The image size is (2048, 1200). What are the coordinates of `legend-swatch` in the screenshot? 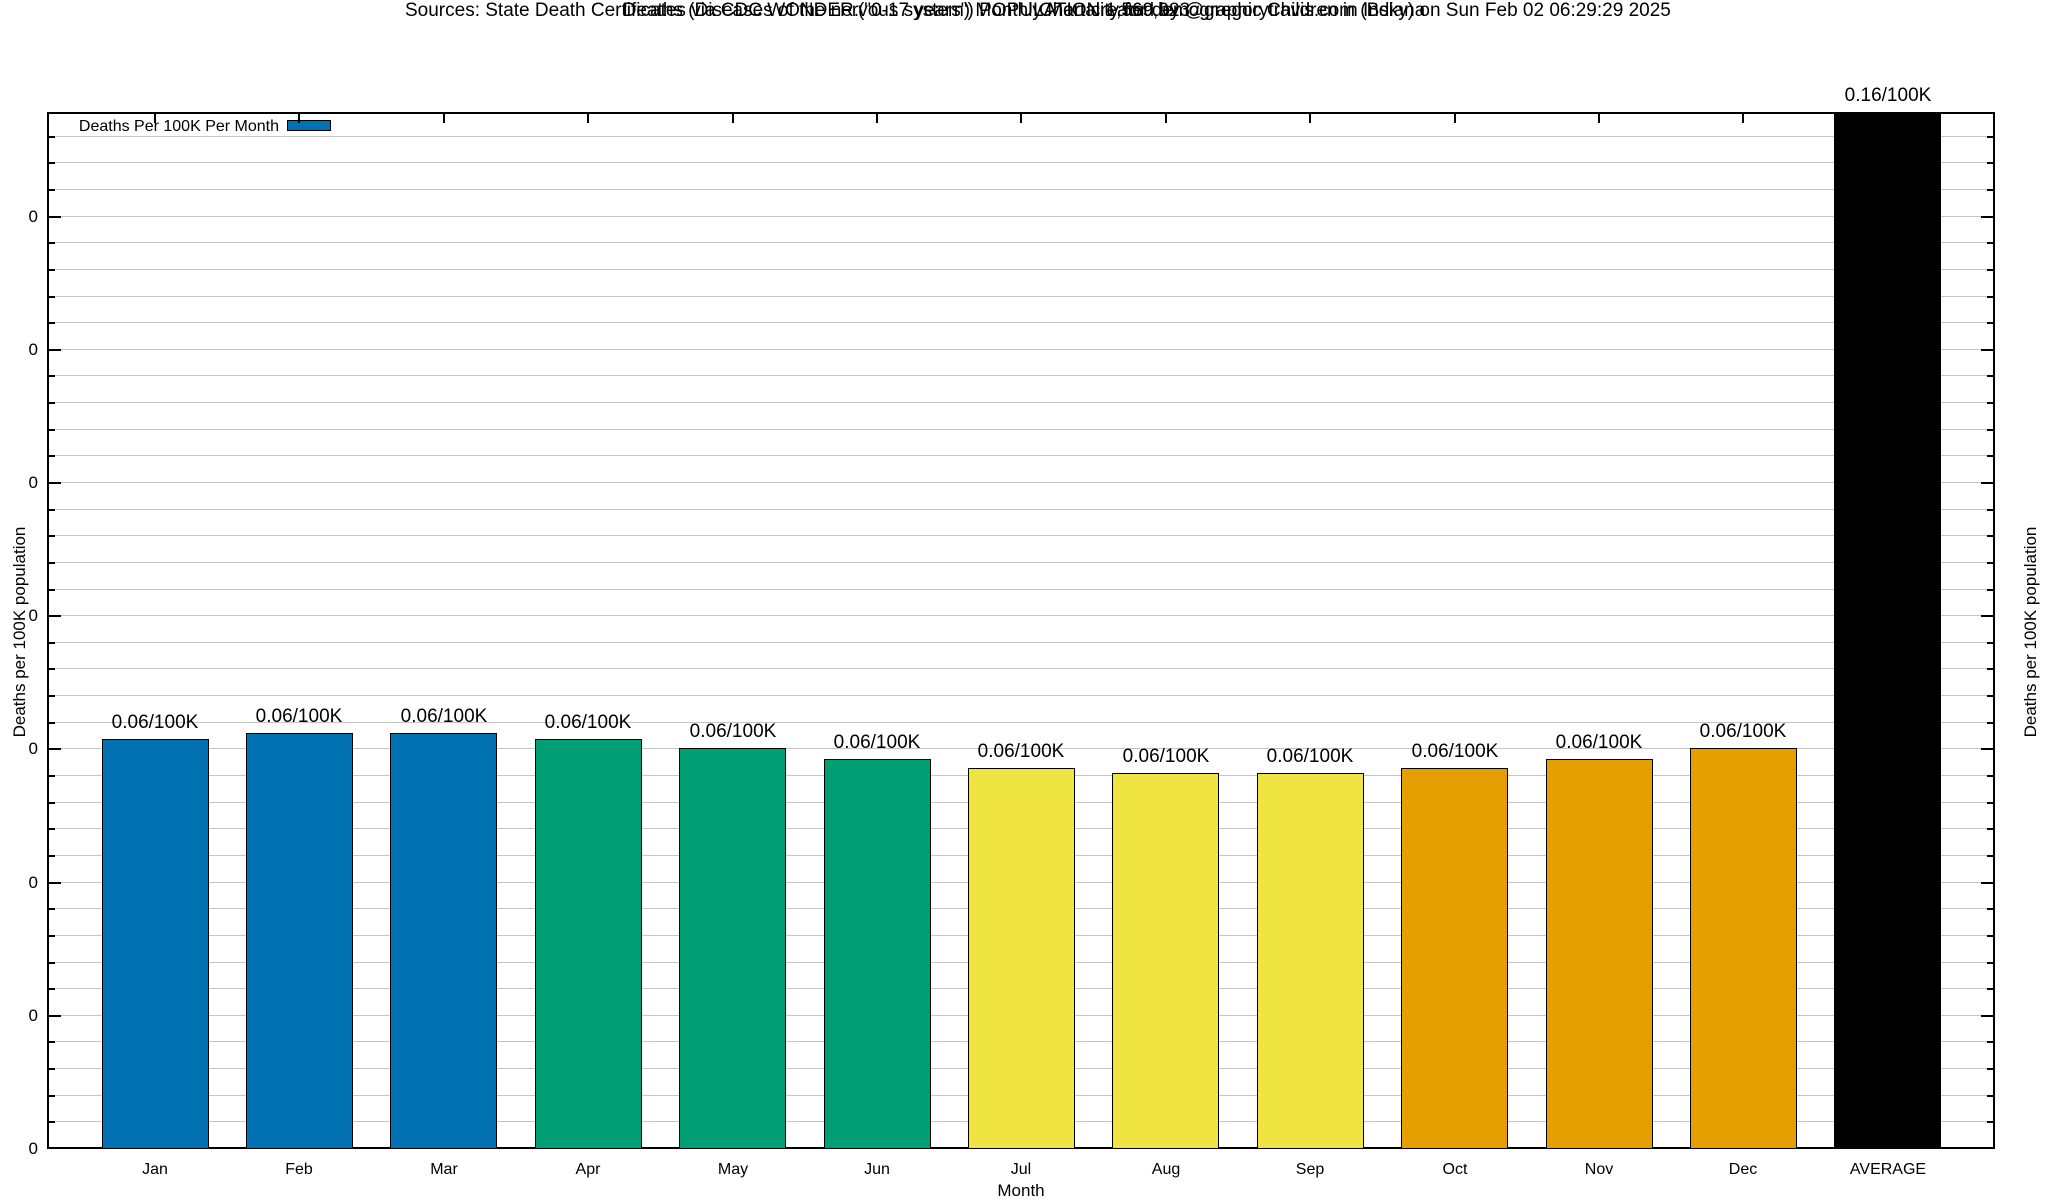 It's located at (309, 125).